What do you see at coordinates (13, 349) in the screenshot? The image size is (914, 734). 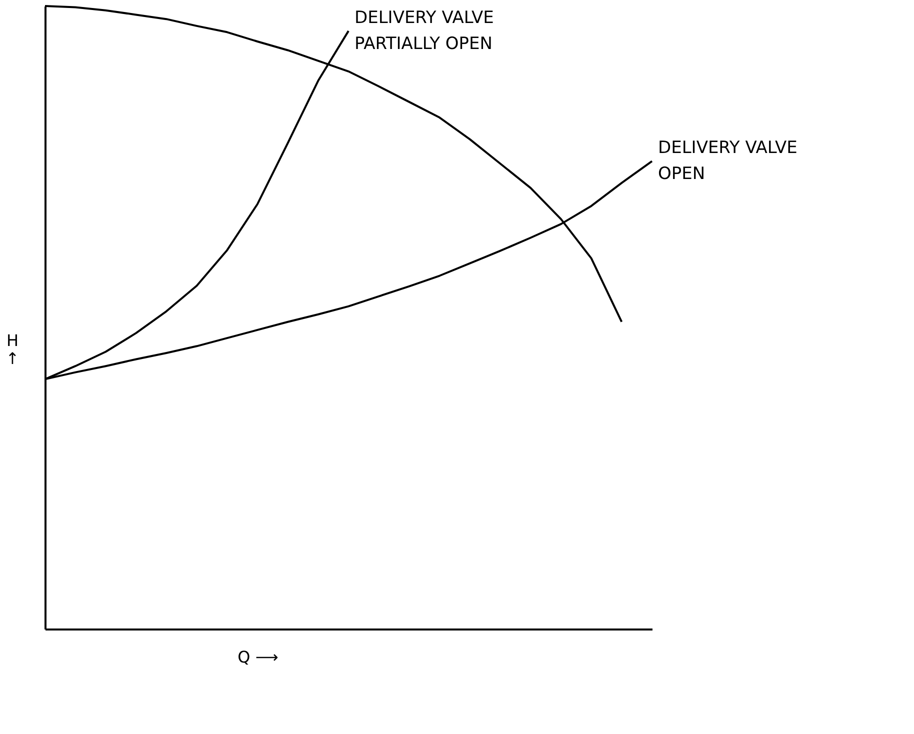 I see `y-axis-title: H ↑` at bounding box center [13, 349].